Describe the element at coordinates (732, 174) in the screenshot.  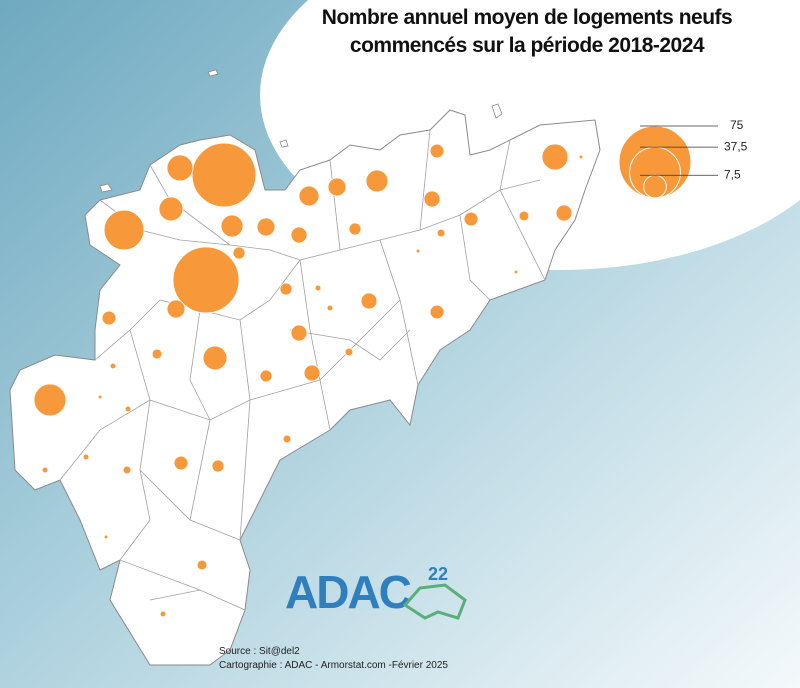
I see `legend-label: 7,5` at that location.